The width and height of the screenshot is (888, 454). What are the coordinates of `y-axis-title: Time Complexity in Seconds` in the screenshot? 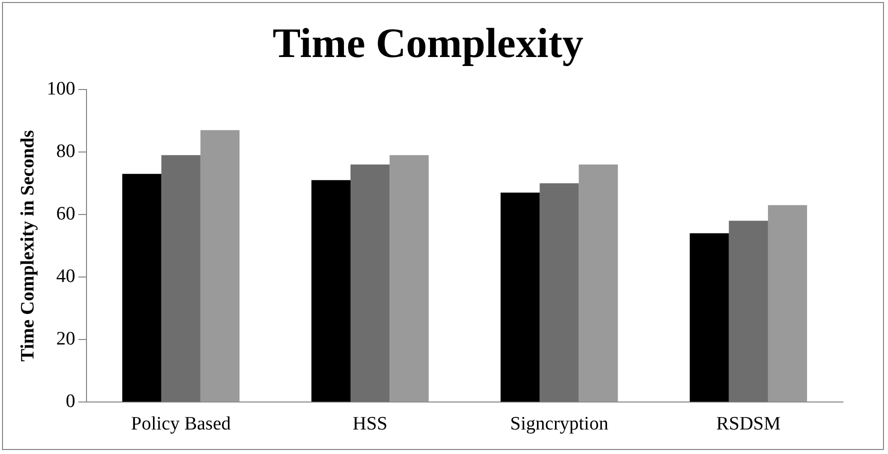 It's located at (27, 246).